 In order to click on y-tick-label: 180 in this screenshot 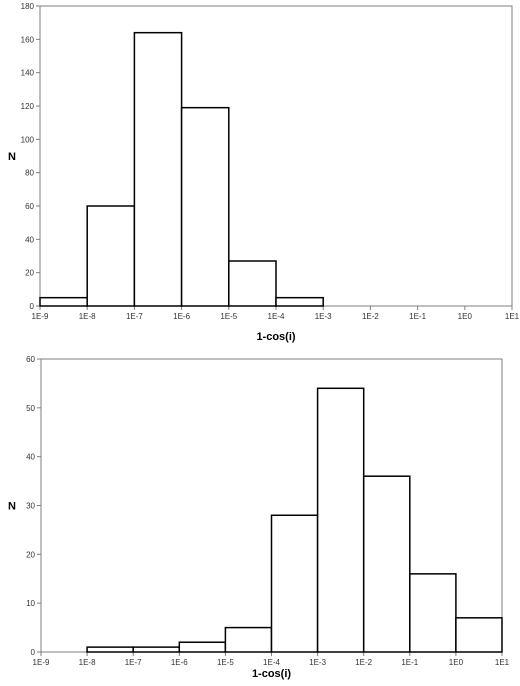, I will do `click(28, 6)`.